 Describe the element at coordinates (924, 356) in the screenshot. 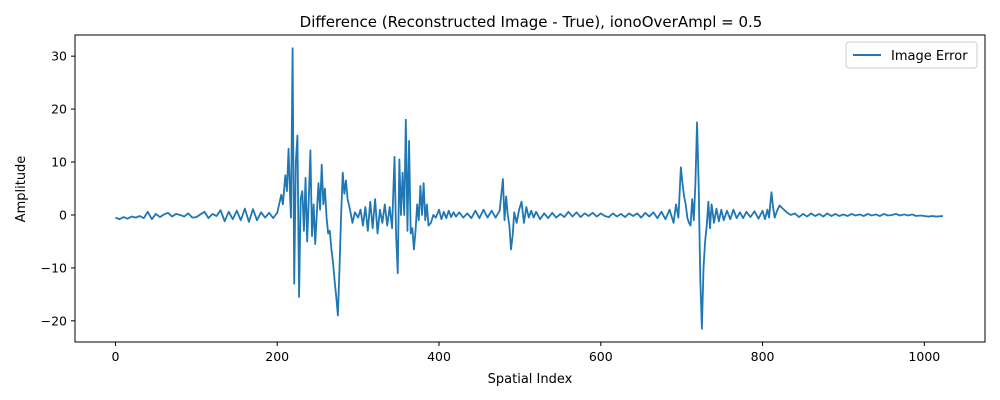

I see `x-tick-label: 1000` at that location.